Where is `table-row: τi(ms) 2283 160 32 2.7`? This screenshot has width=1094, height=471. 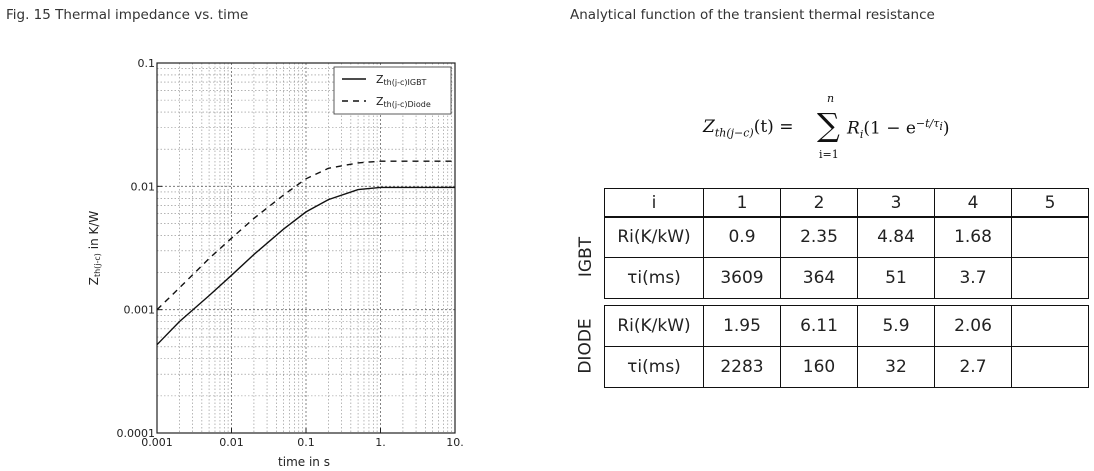 table-row: τi(ms) 2283 160 32 2.7 is located at coordinates (846, 367).